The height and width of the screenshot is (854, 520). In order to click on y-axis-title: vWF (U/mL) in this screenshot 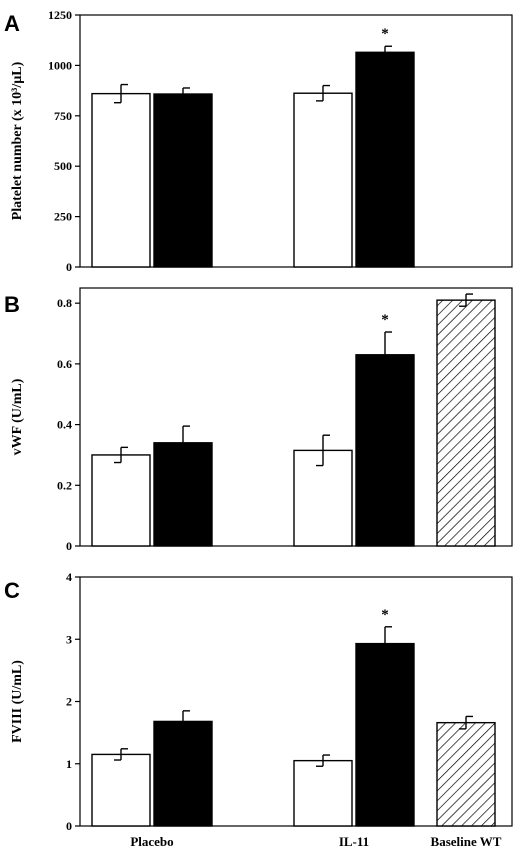, I will do `click(17, 416)`.